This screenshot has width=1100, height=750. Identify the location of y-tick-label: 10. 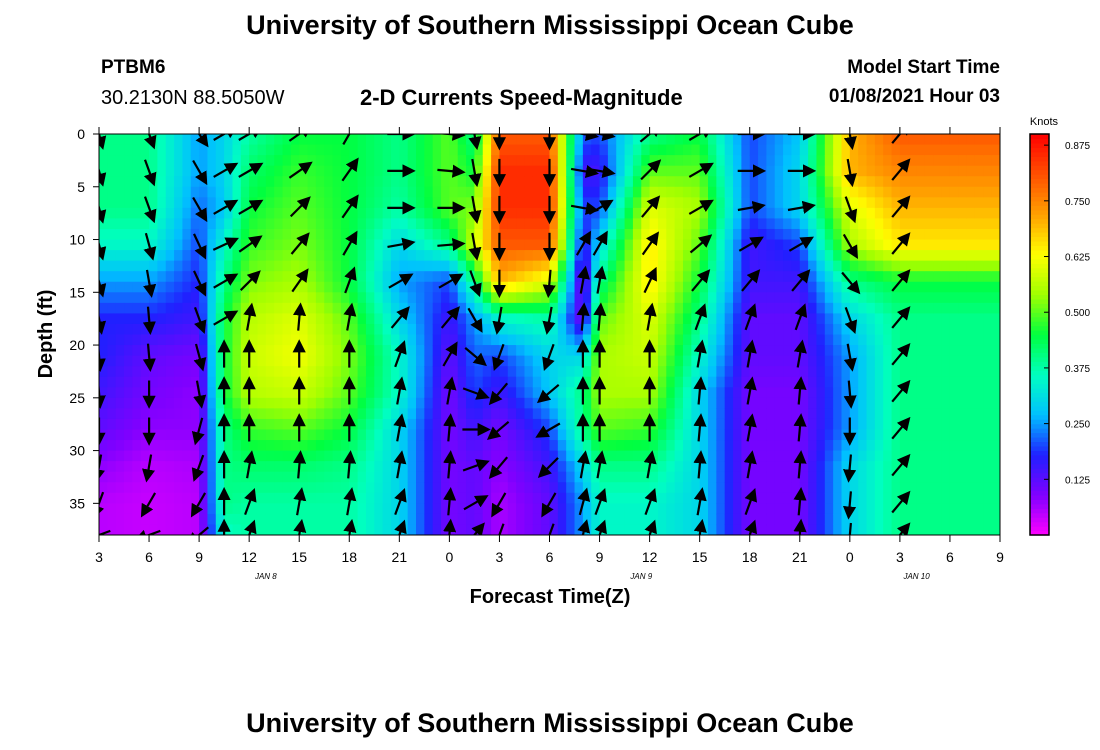
(77, 240).